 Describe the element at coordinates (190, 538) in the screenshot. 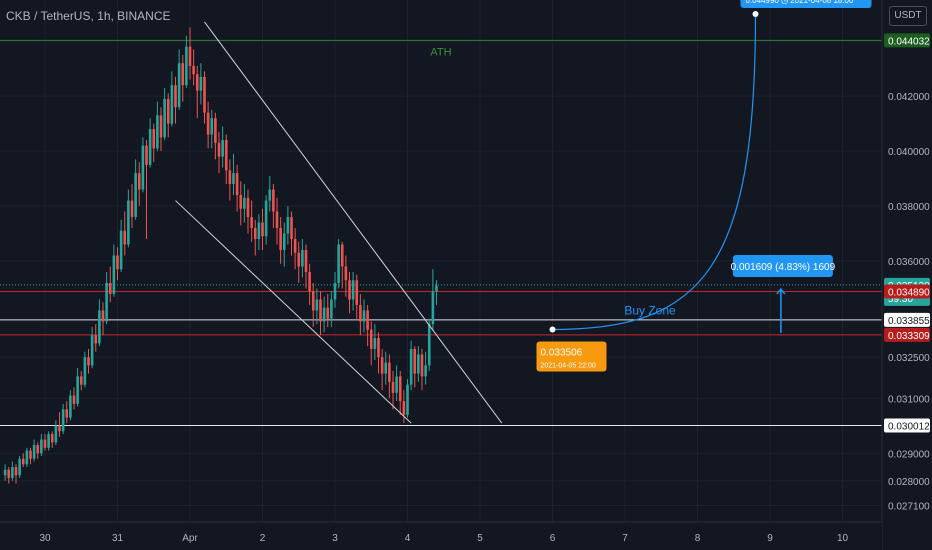

I see `time-tick-label: Apr` at that location.